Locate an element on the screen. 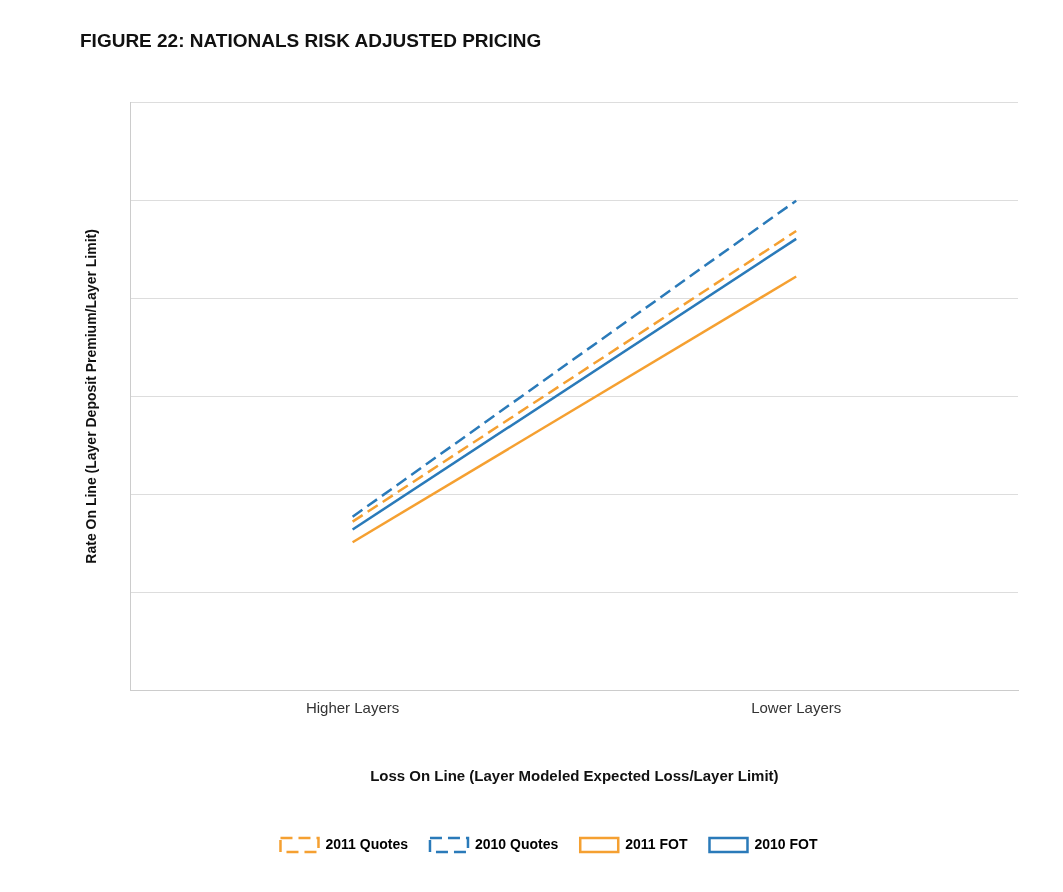  chart-title: FIGURE 22: NATIONALS RISK ADJUSTED PRICING is located at coordinates (311, 40).